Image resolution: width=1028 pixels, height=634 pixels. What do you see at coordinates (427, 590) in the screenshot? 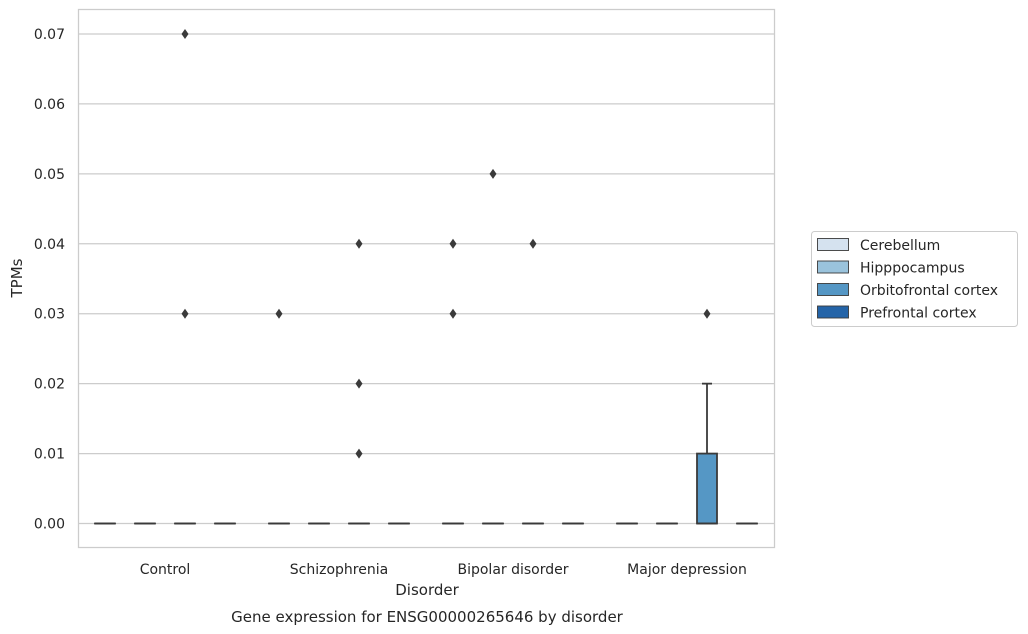
I see `x-axis-title: Disorder` at bounding box center [427, 590].